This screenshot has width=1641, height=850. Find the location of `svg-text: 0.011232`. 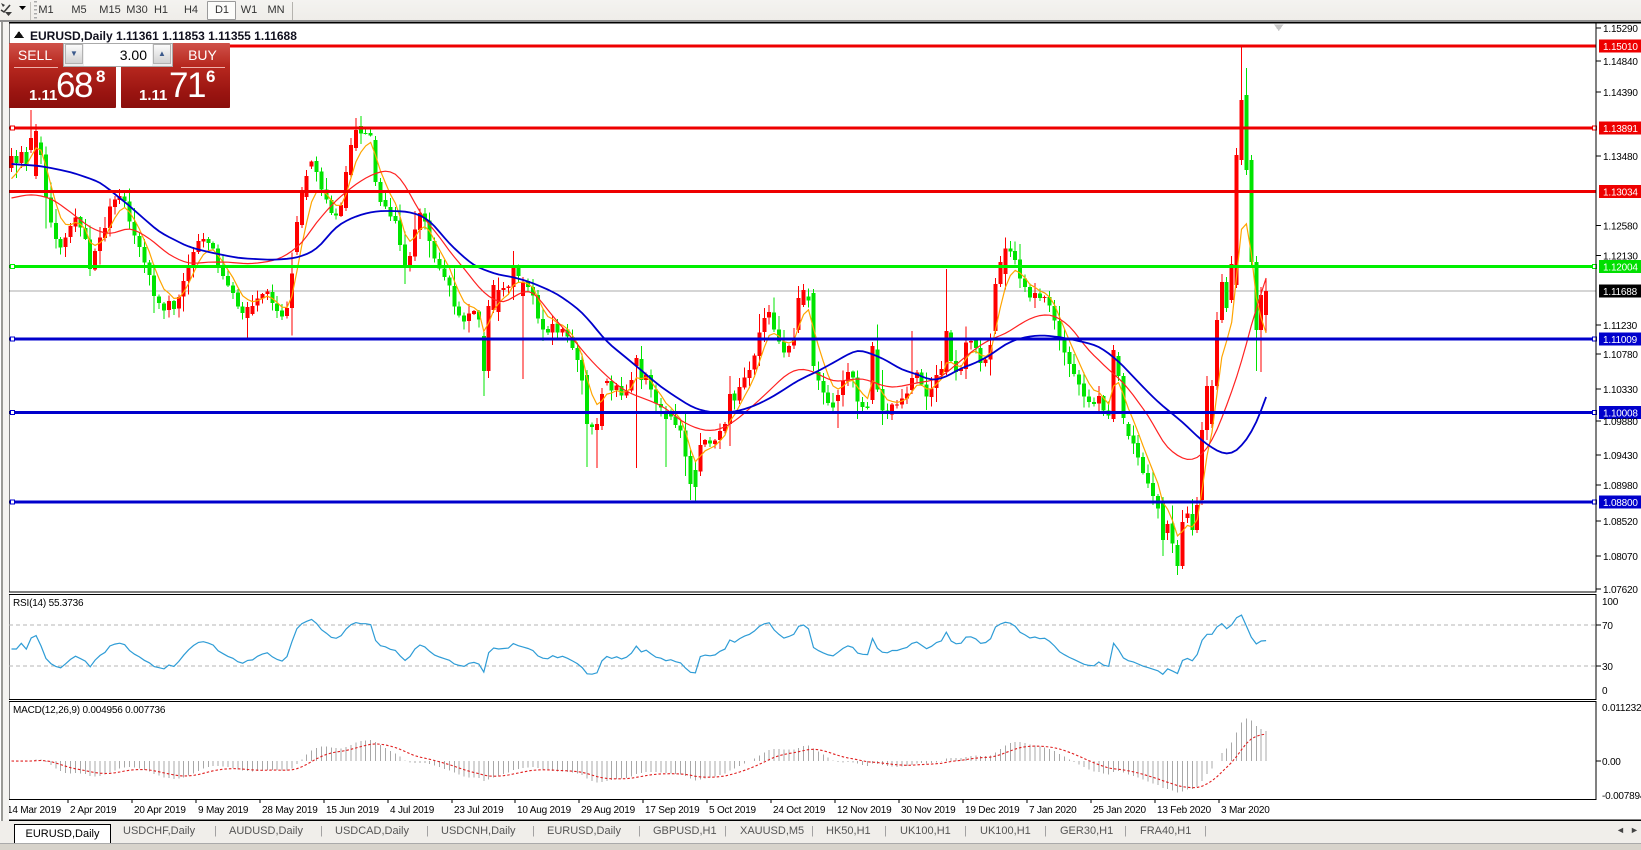

svg-text: 0.011232 is located at coordinates (1621, 708).